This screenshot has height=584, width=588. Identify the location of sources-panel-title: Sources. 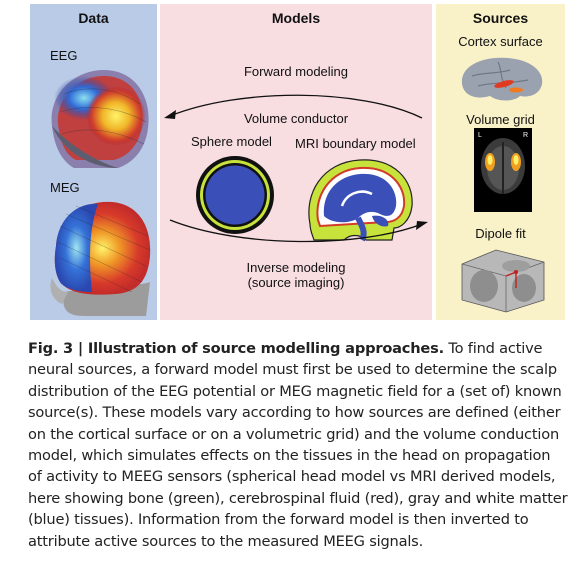
(500, 18).